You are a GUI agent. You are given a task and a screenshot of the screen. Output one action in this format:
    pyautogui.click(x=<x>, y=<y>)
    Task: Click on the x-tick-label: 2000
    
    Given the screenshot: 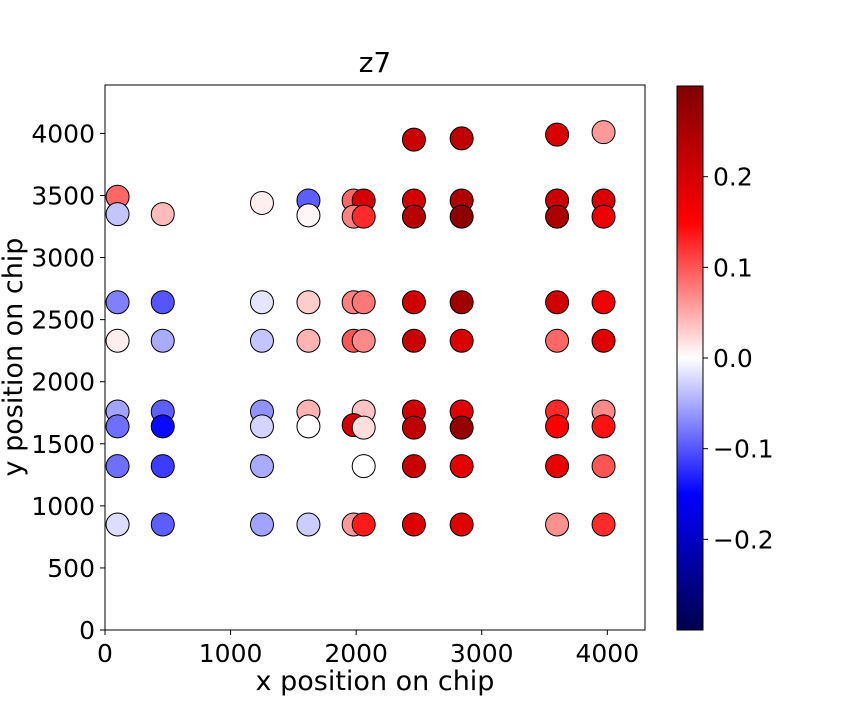 What is the action you would take?
    pyautogui.click(x=356, y=653)
    